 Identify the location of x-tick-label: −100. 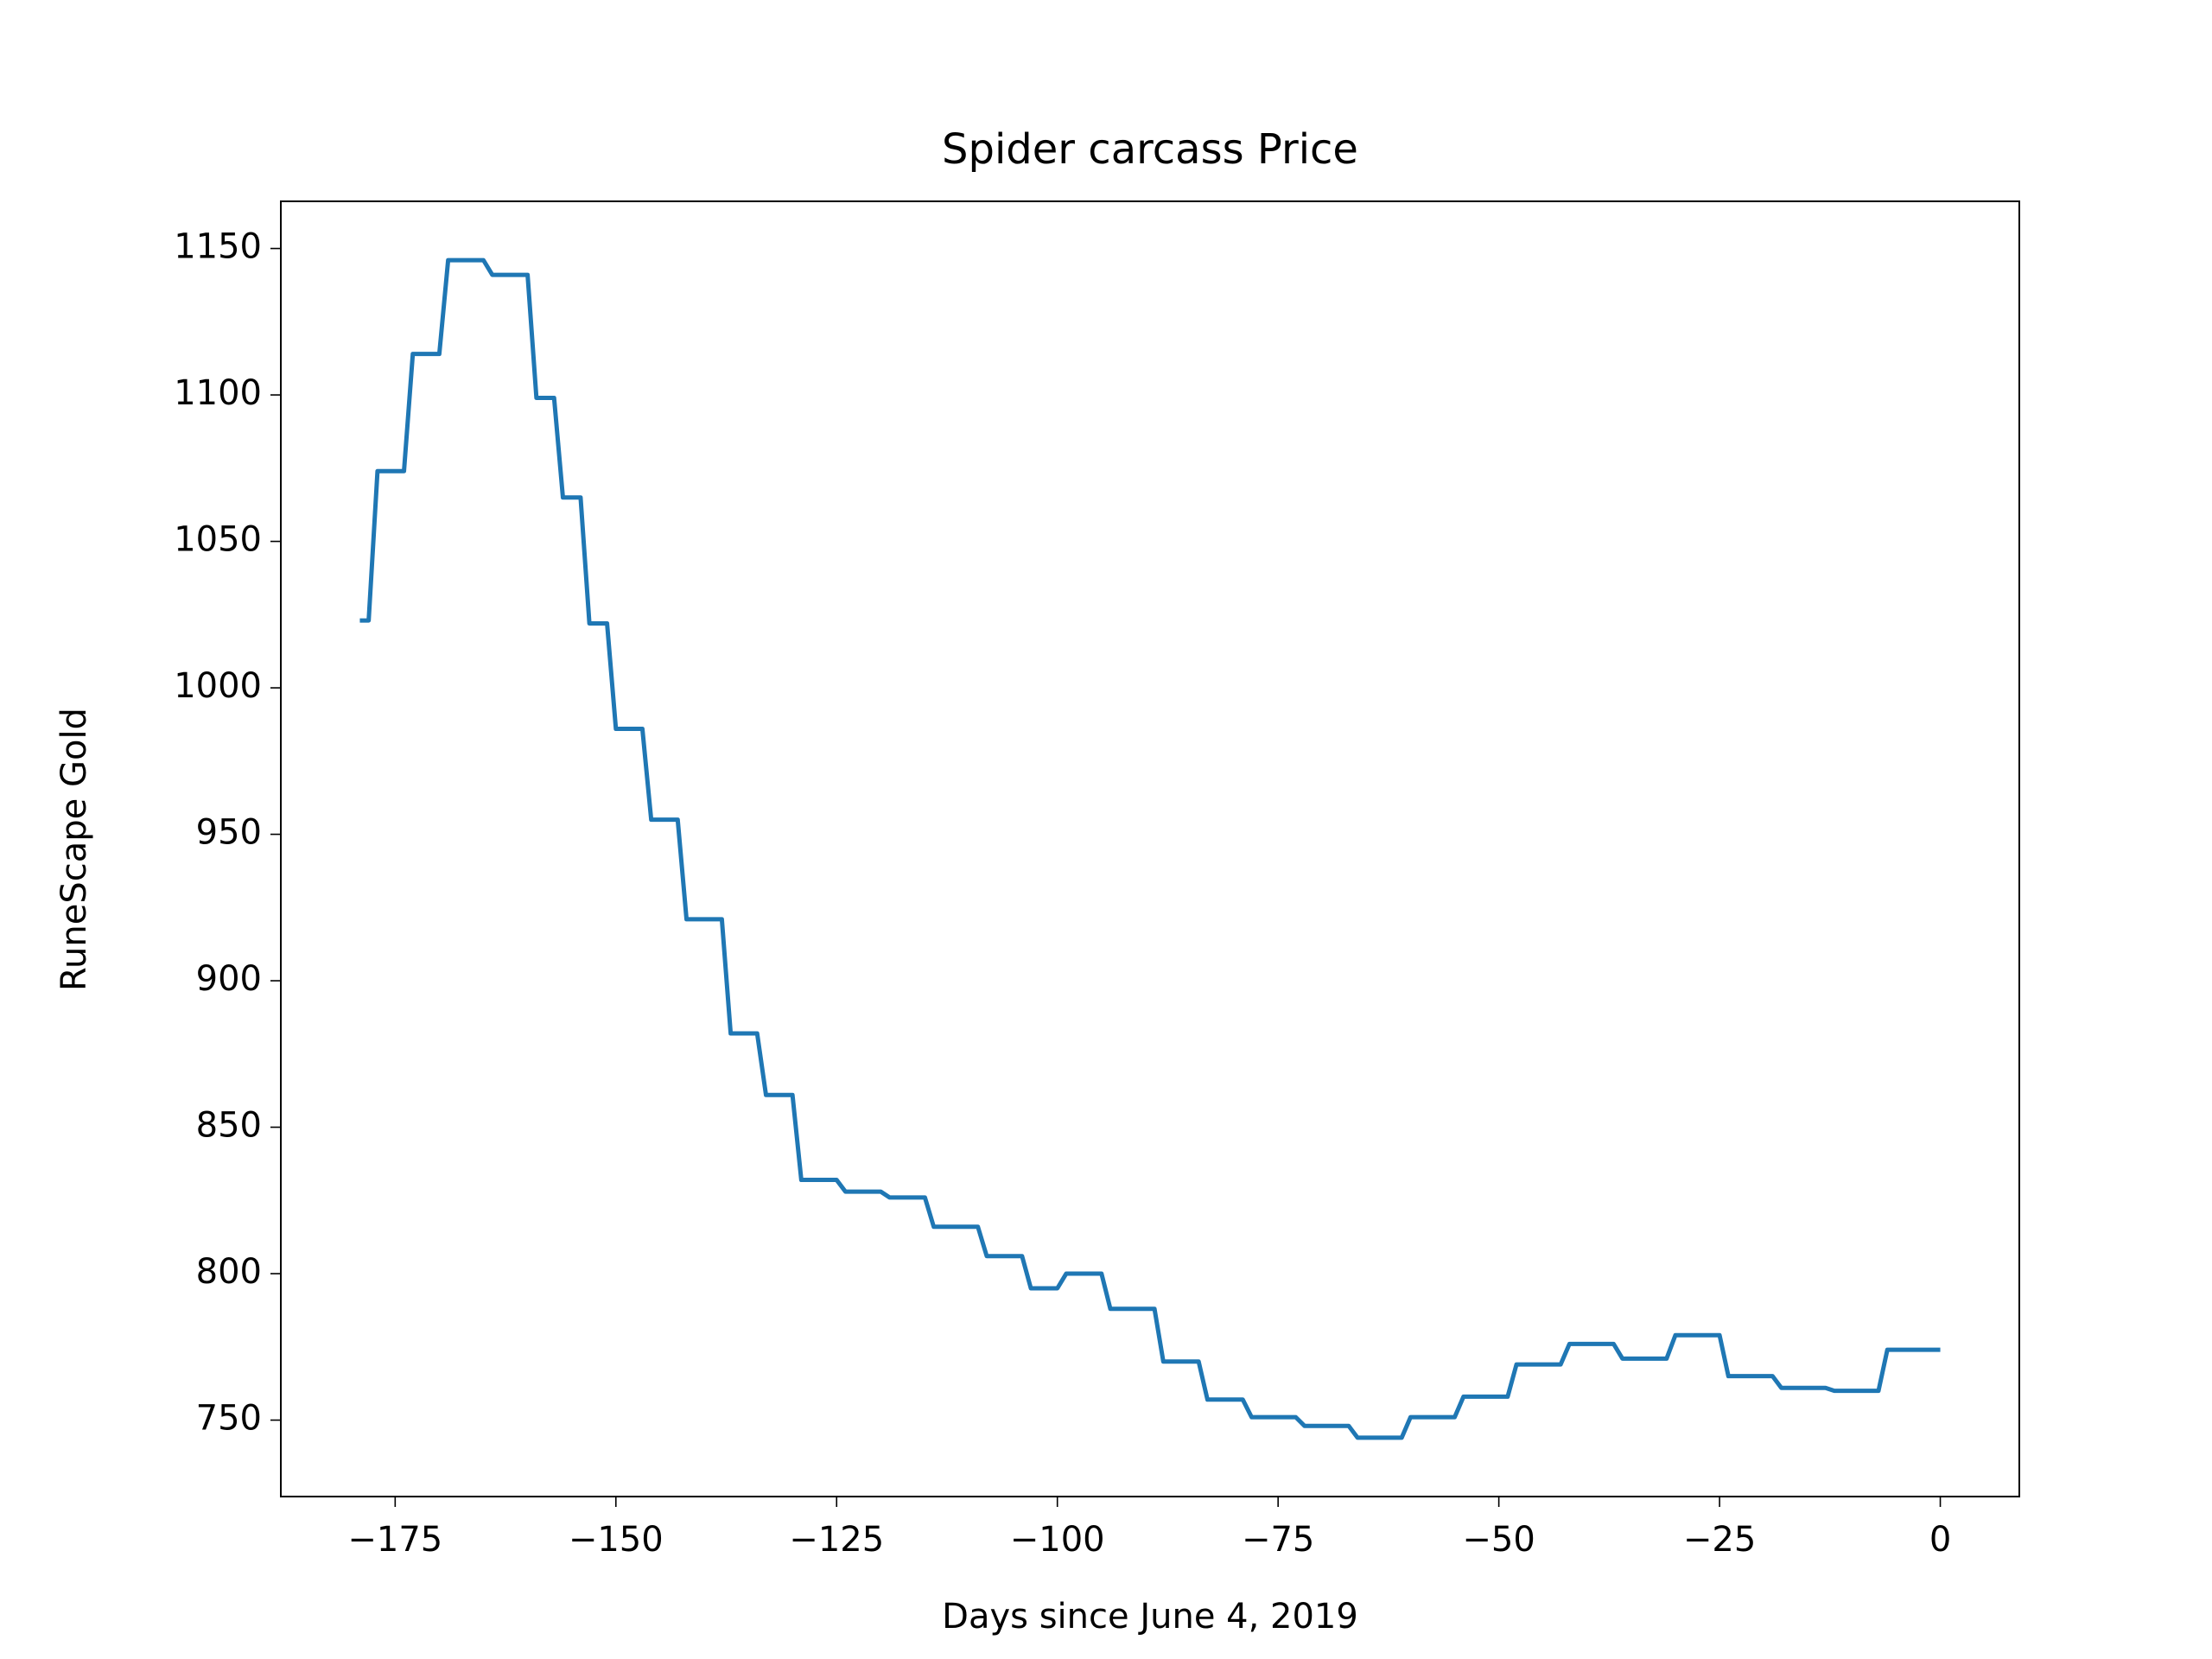
(1057, 1540).